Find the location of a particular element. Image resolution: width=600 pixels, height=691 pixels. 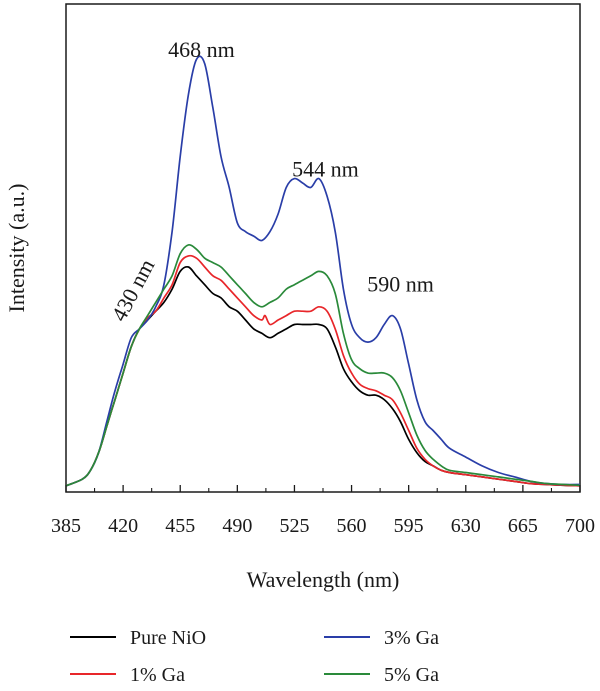

x-tick-label: 490 is located at coordinates (237, 526).